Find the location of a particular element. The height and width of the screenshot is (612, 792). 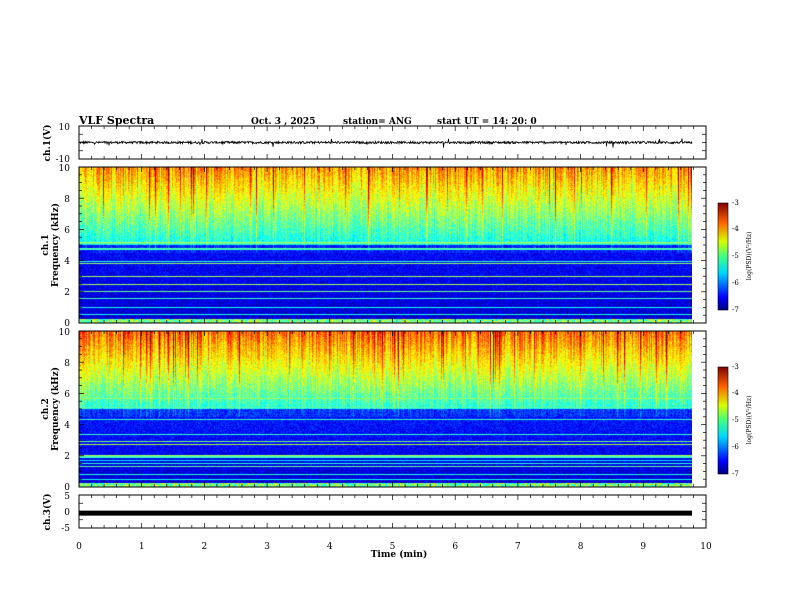

colorbar-ch2-tick-m7: -7 is located at coordinates (735, 474).